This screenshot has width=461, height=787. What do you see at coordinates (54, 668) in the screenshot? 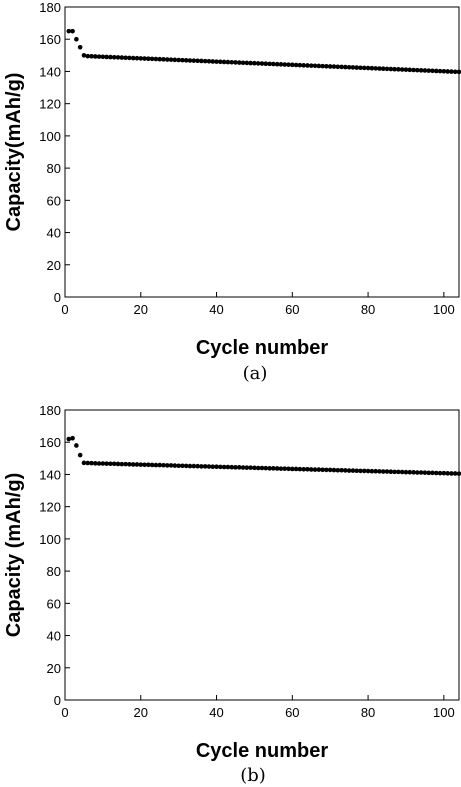
I see `y-tick-label: 20` at bounding box center [54, 668].